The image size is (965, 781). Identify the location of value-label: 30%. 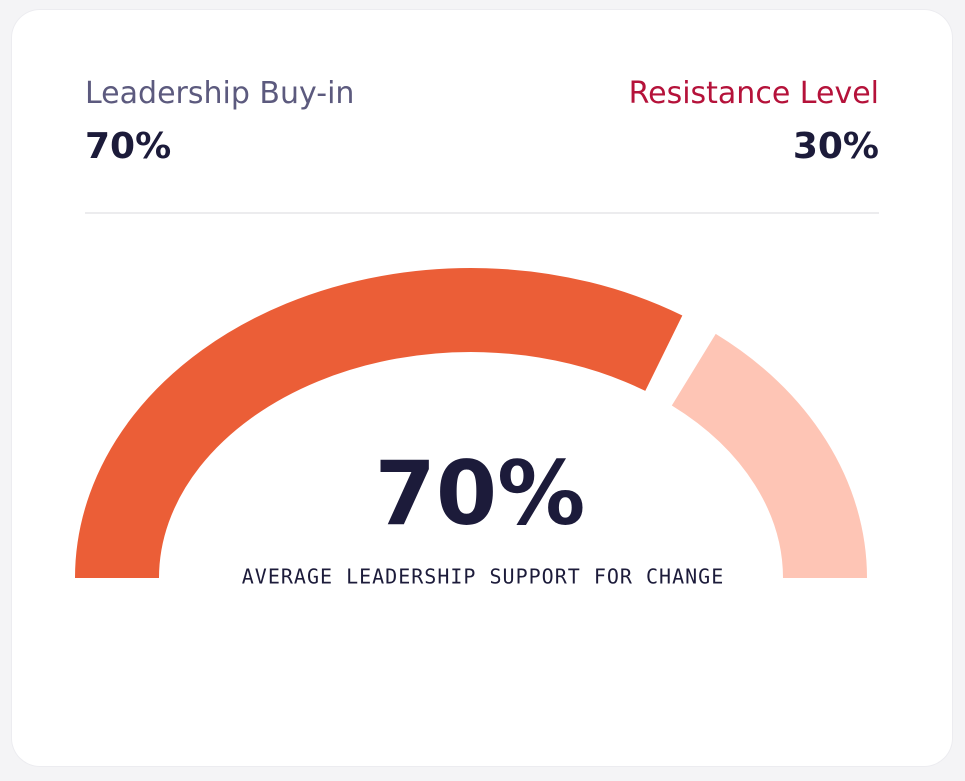
(835, 146).